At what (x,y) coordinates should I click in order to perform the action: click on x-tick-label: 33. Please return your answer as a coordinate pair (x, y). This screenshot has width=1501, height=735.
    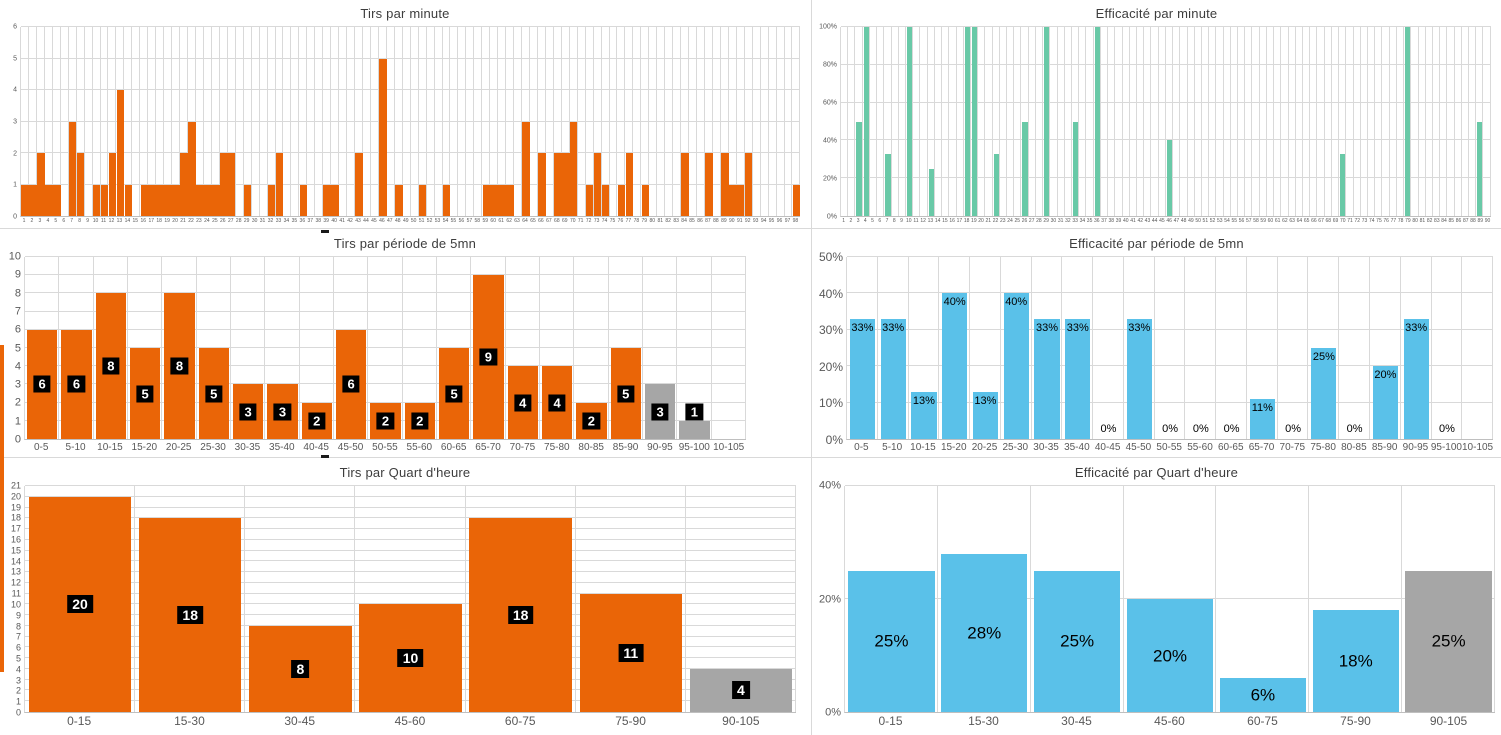
    Looking at the image, I should click on (1075, 221).